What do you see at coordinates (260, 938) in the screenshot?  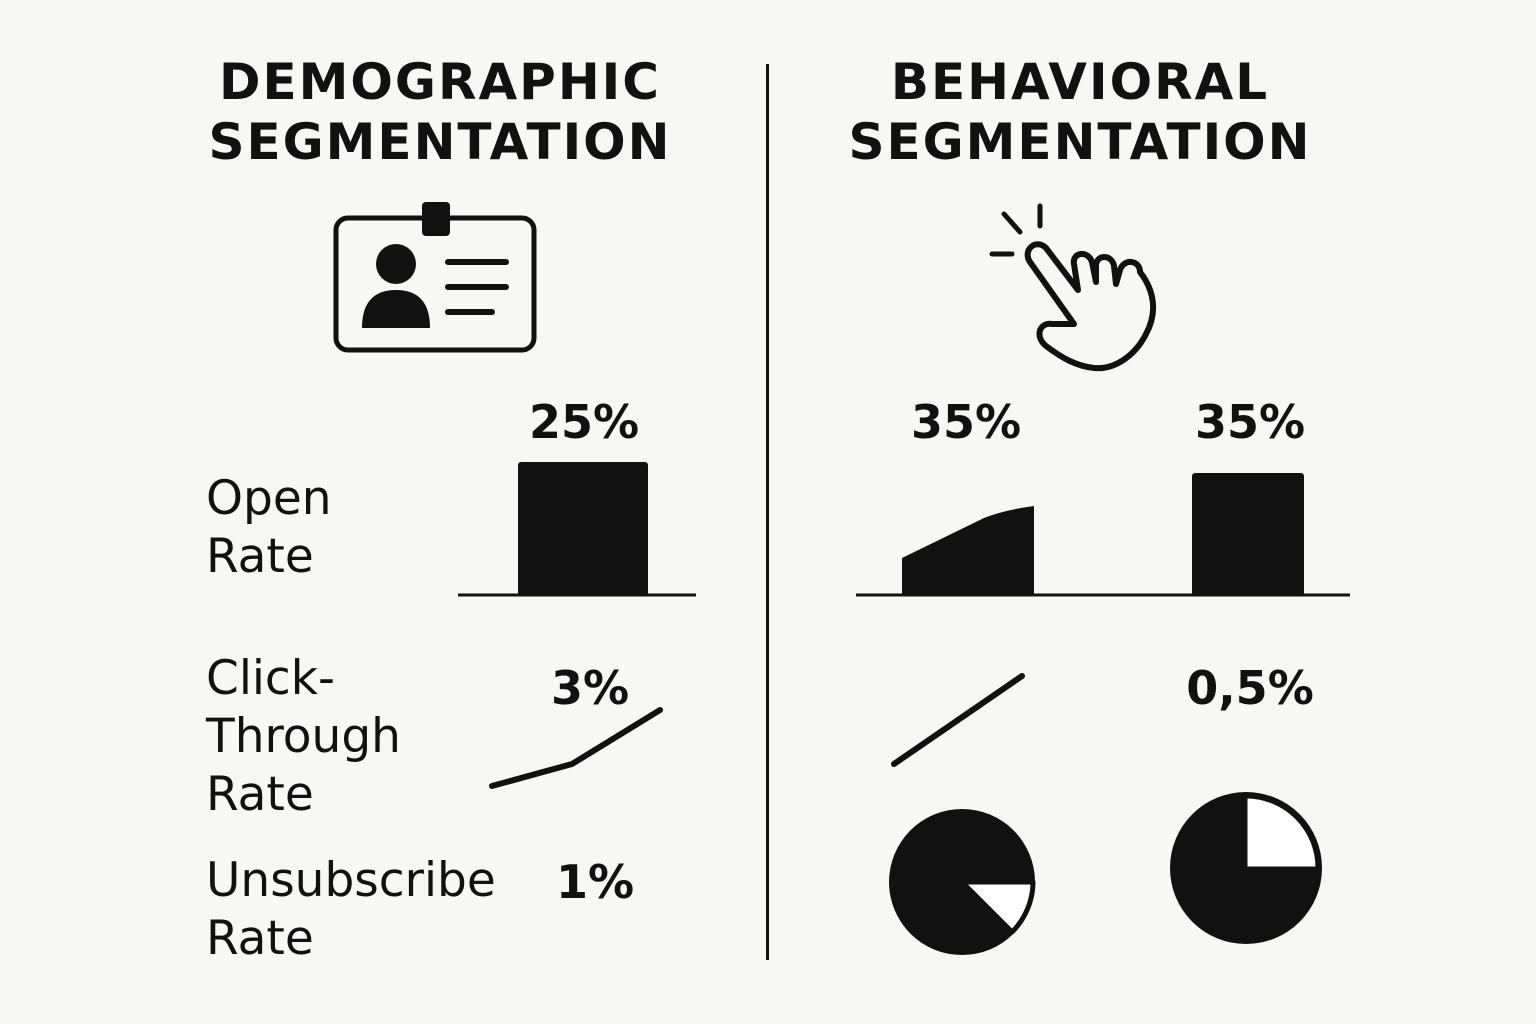 I see `unsubscribe-label-line2: Rate` at bounding box center [260, 938].